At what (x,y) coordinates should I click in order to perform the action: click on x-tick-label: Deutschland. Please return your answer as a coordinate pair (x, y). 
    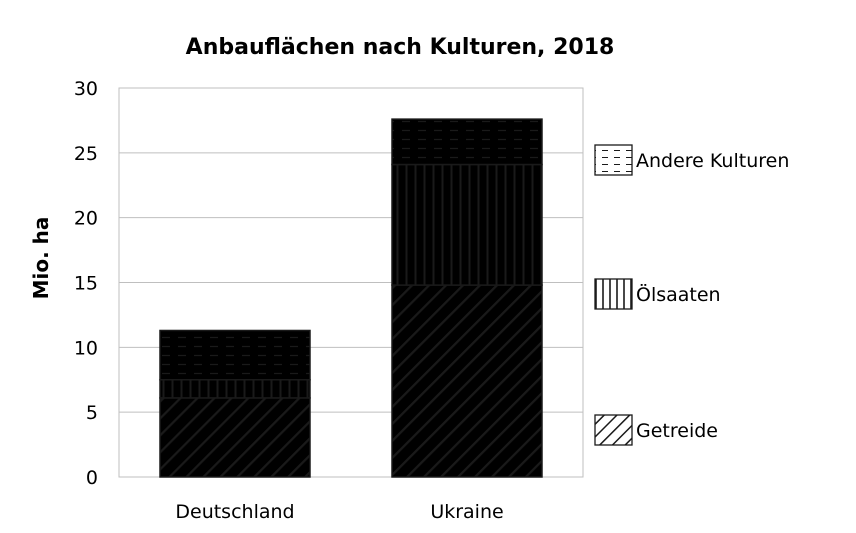
    Looking at the image, I should click on (234, 512).